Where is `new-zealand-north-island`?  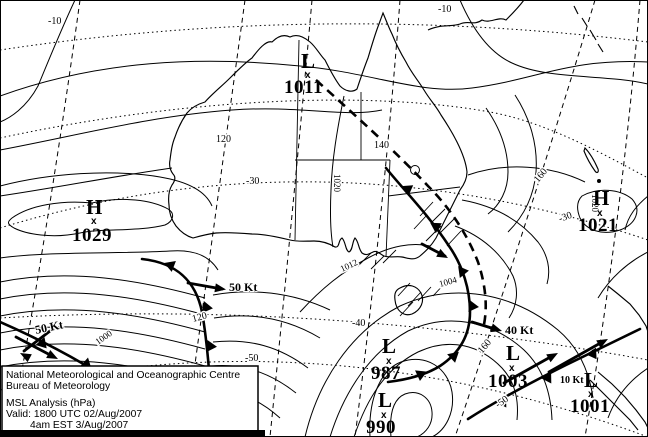 new-zealand-north-island is located at coordinates (628, 309).